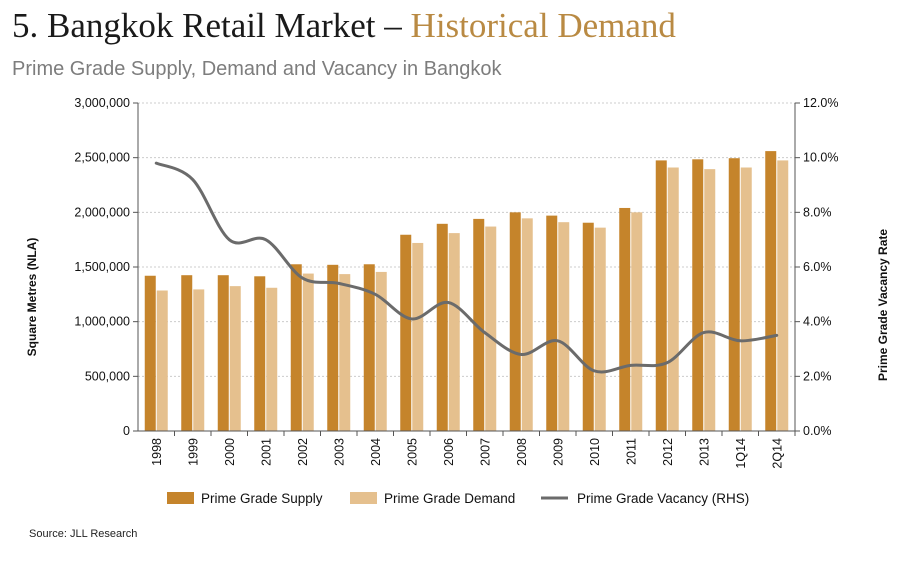 The image size is (907, 576). Describe the element at coordinates (303, 452) in the screenshot. I see `x-tick-label: 2002` at that location.